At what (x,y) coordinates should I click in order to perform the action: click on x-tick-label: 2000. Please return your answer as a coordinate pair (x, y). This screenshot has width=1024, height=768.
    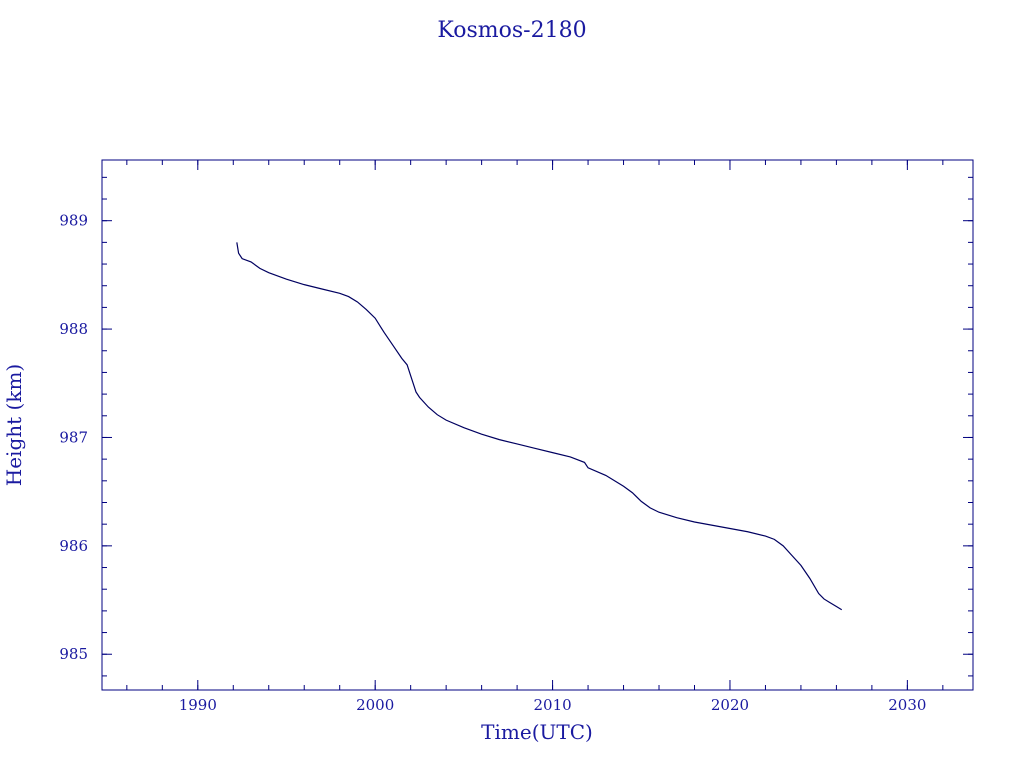
    Looking at the image, I should click on (375, 705).